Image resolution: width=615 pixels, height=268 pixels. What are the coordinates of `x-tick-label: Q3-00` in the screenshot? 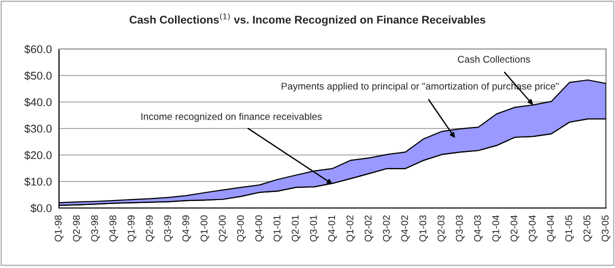 It's located at (241, 228).